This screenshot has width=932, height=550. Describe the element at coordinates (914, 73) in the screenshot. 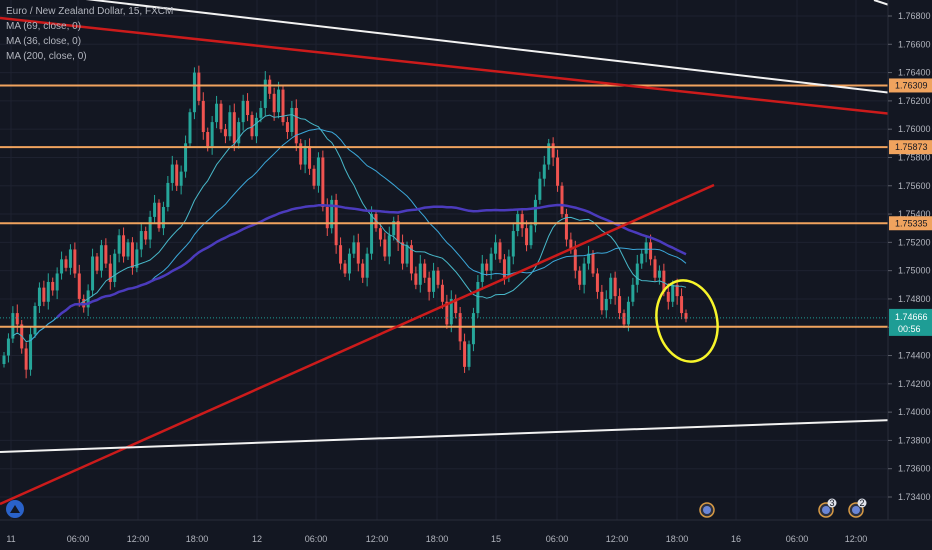

I see `price-tick-label: 1.76400` at that location.